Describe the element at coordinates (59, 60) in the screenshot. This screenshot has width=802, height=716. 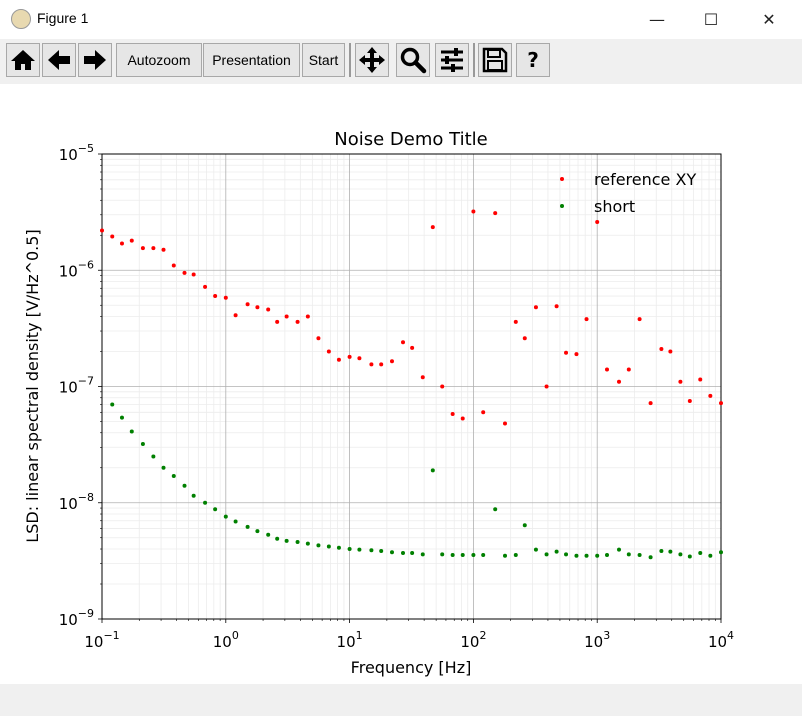
I see `back-button` at that location.